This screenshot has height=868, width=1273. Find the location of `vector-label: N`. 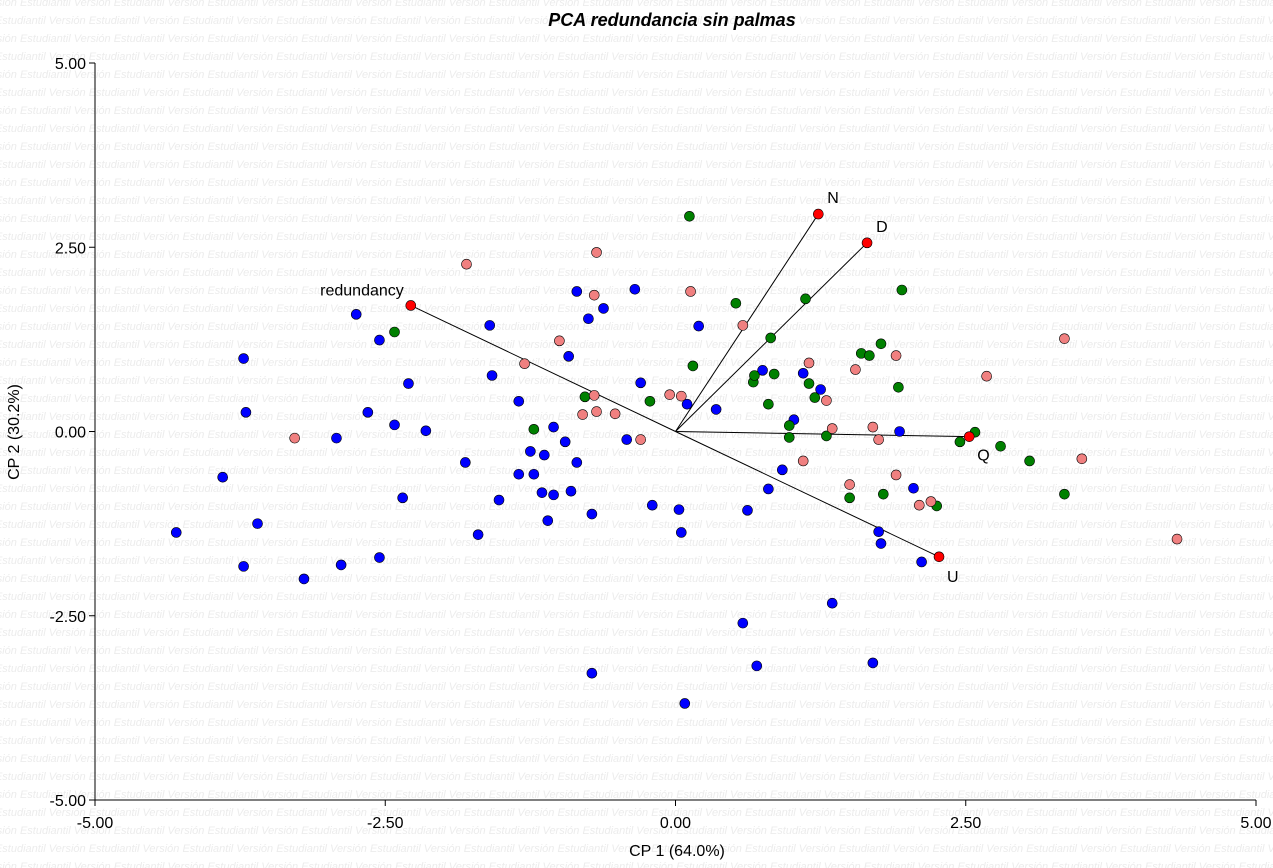

vector-label: N is located at coordinates (833, 198).